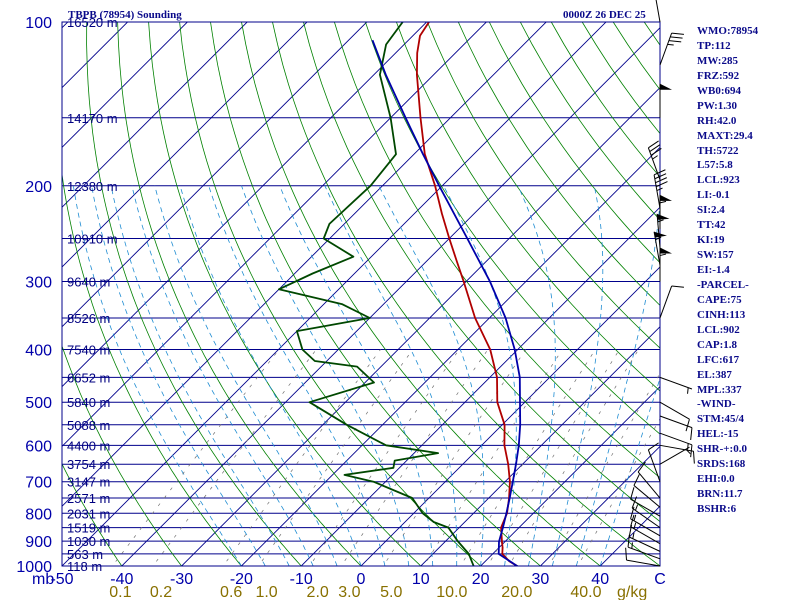  I want to click on index-value: LCL:902, so click(718, 329).